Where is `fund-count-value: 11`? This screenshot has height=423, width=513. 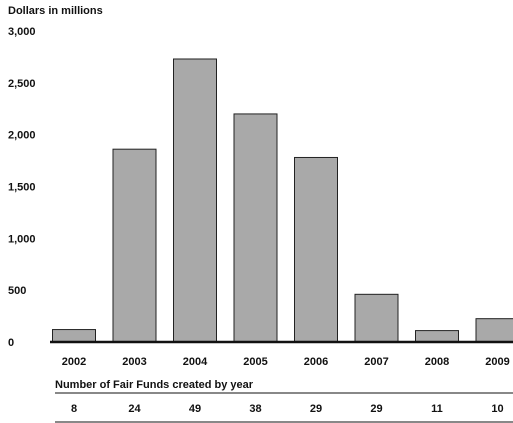
fund-count-value: 11 is located at coordinates (437, 409).